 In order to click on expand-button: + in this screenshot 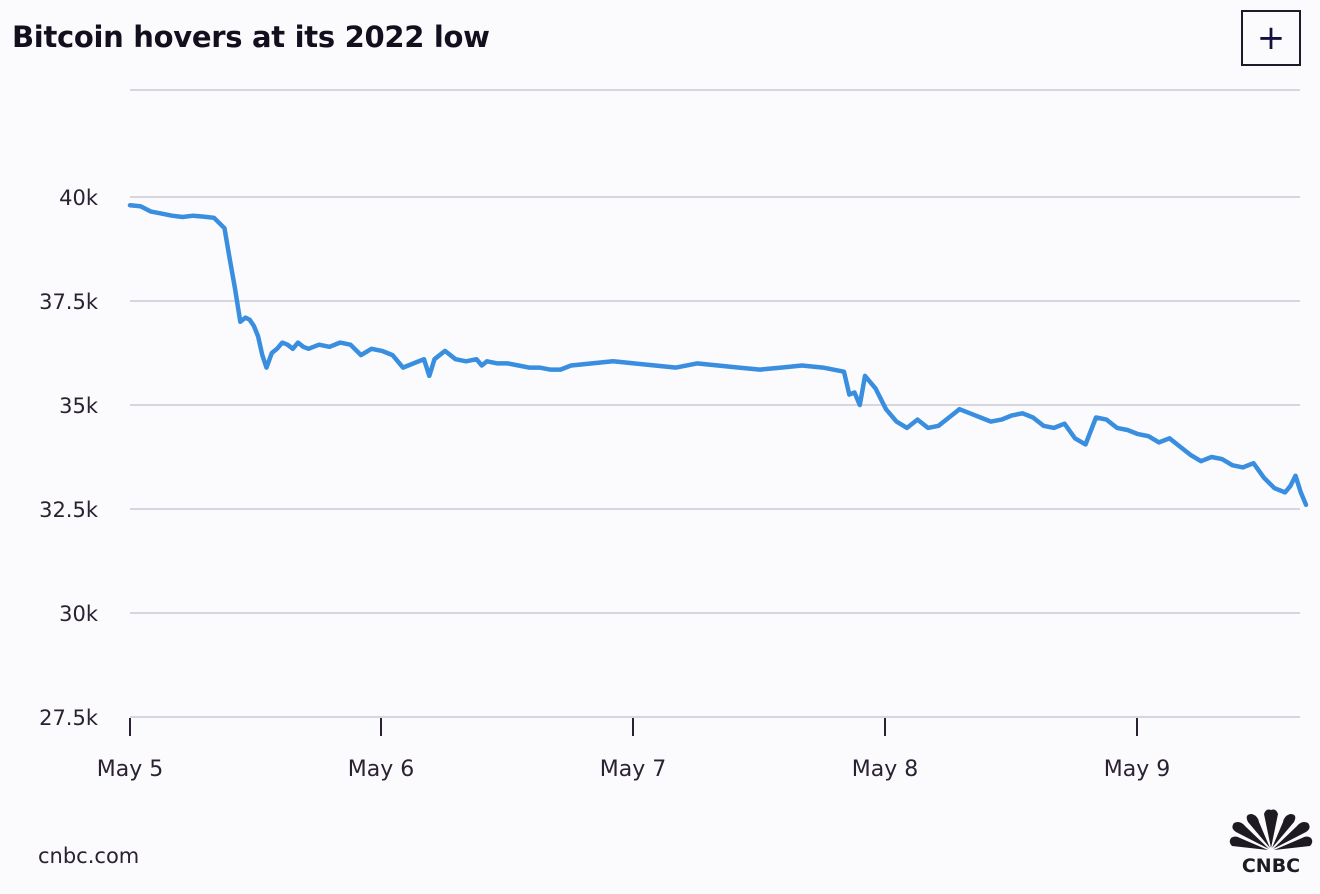, I will do `click(1271, 38)`.